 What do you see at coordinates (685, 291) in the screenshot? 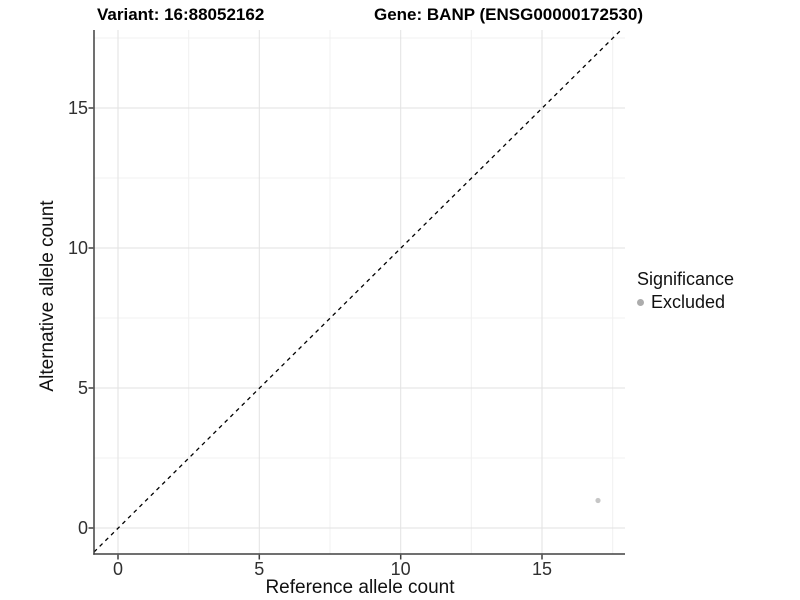
I see `legend: Significance Excluded` at bounding box center [685, 291].